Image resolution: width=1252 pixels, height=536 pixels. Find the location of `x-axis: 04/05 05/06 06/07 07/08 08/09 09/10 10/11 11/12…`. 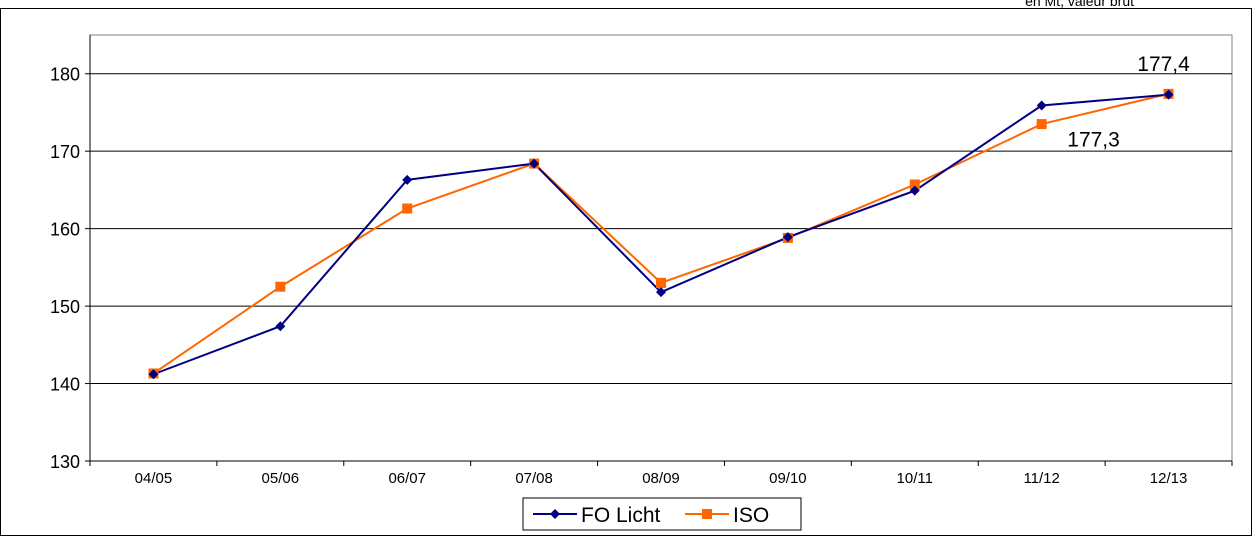

x-axis: 04/05 05/06 06/07 07/08 08/09 09/10 10/11 11/12… is located at coordinates (661, 473).